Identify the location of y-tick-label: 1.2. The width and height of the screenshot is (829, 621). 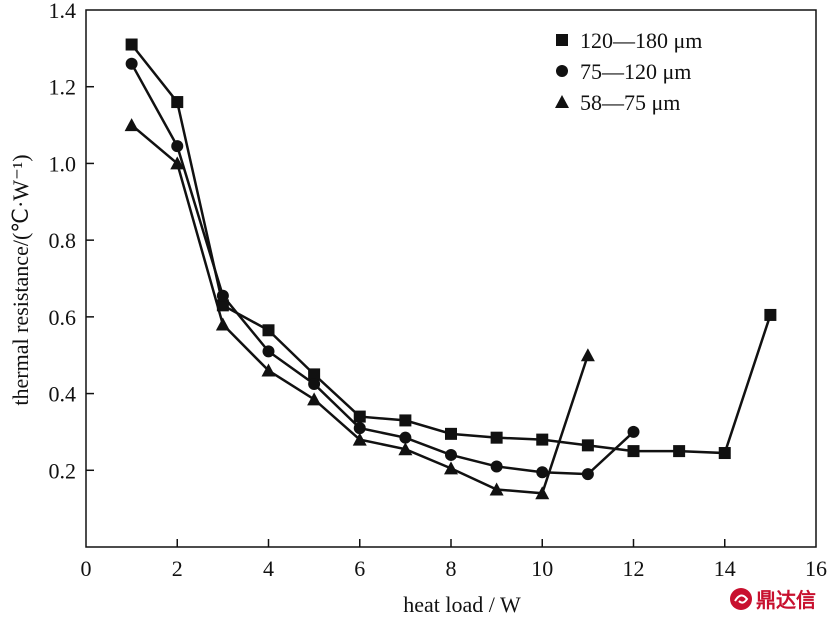
(63, 87).